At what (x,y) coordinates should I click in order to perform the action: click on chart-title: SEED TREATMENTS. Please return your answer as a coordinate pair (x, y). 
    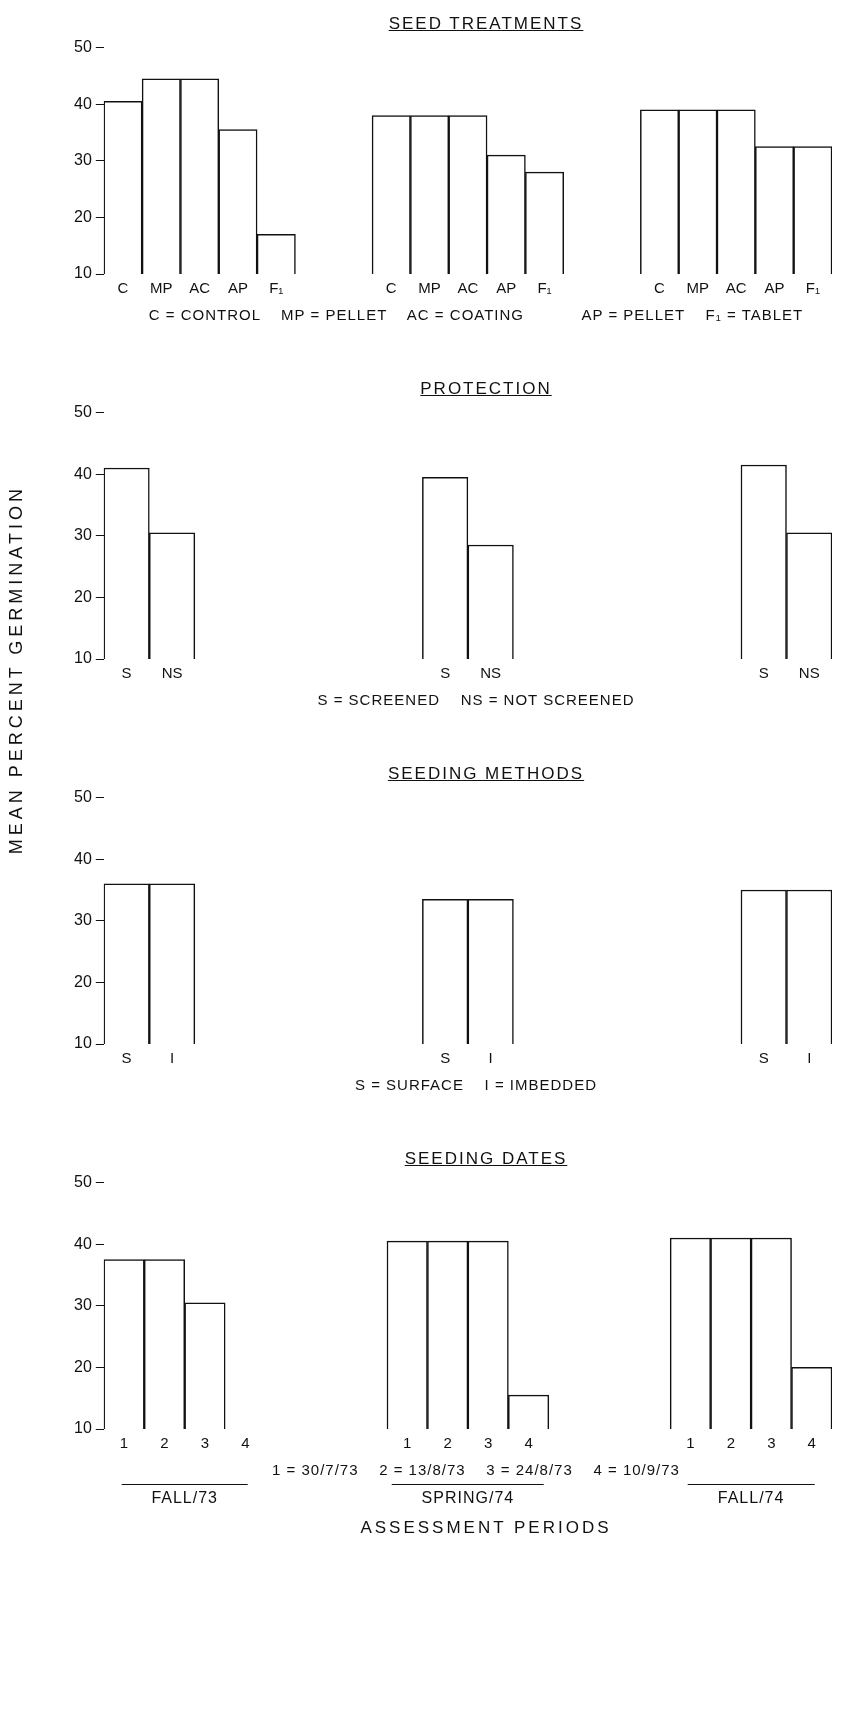
    Looking at the image, I should click on (486, 23).